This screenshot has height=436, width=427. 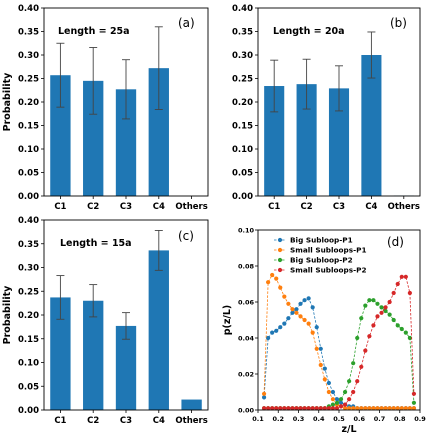 What do you see at coordinates (242, 150) in the screenshot?
I see `y-tick-label: 0.10` at bounding box center [242, 150].